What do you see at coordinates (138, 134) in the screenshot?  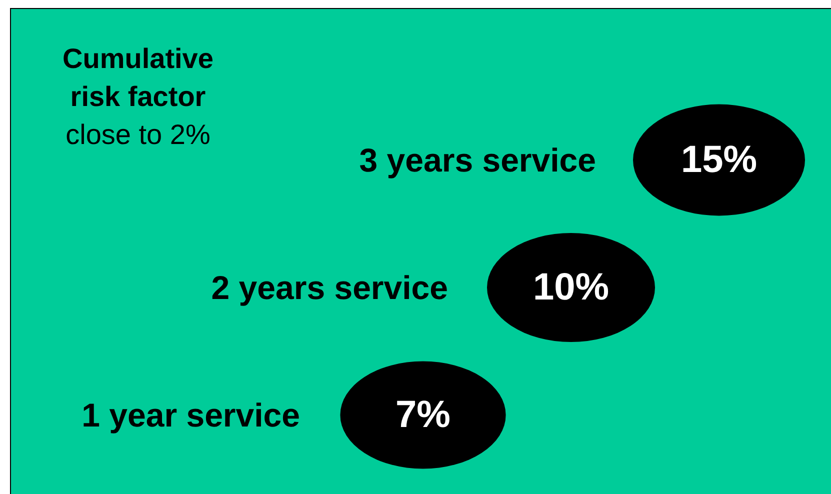 I see `text: close to 2%` at bounding box center [138, 134].